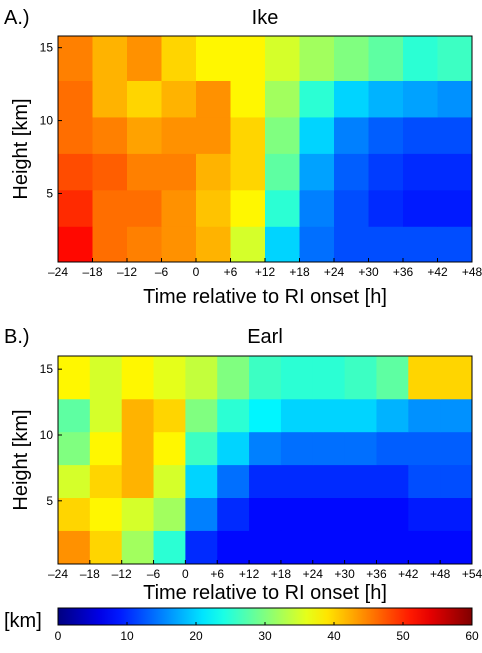  Describe the element at coordinates (265, 18) in the screenshot. I see `chart-title: Ike` at that location.